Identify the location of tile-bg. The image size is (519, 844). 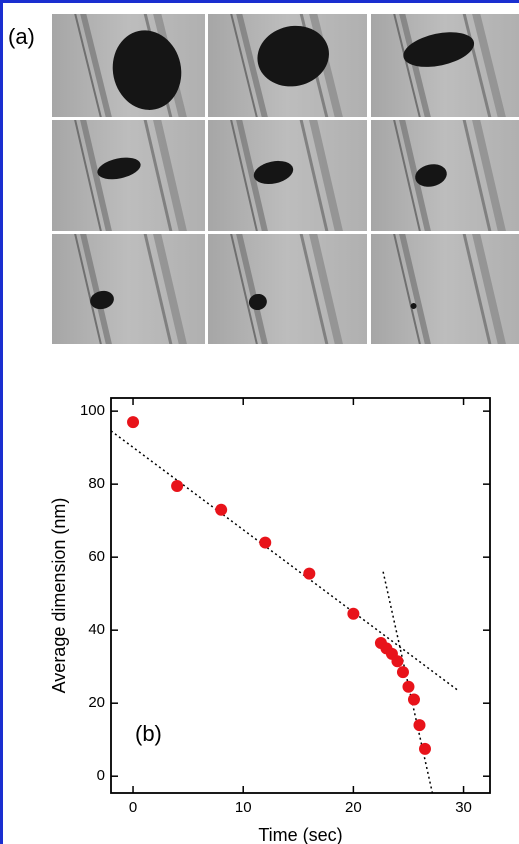
(287, 289).